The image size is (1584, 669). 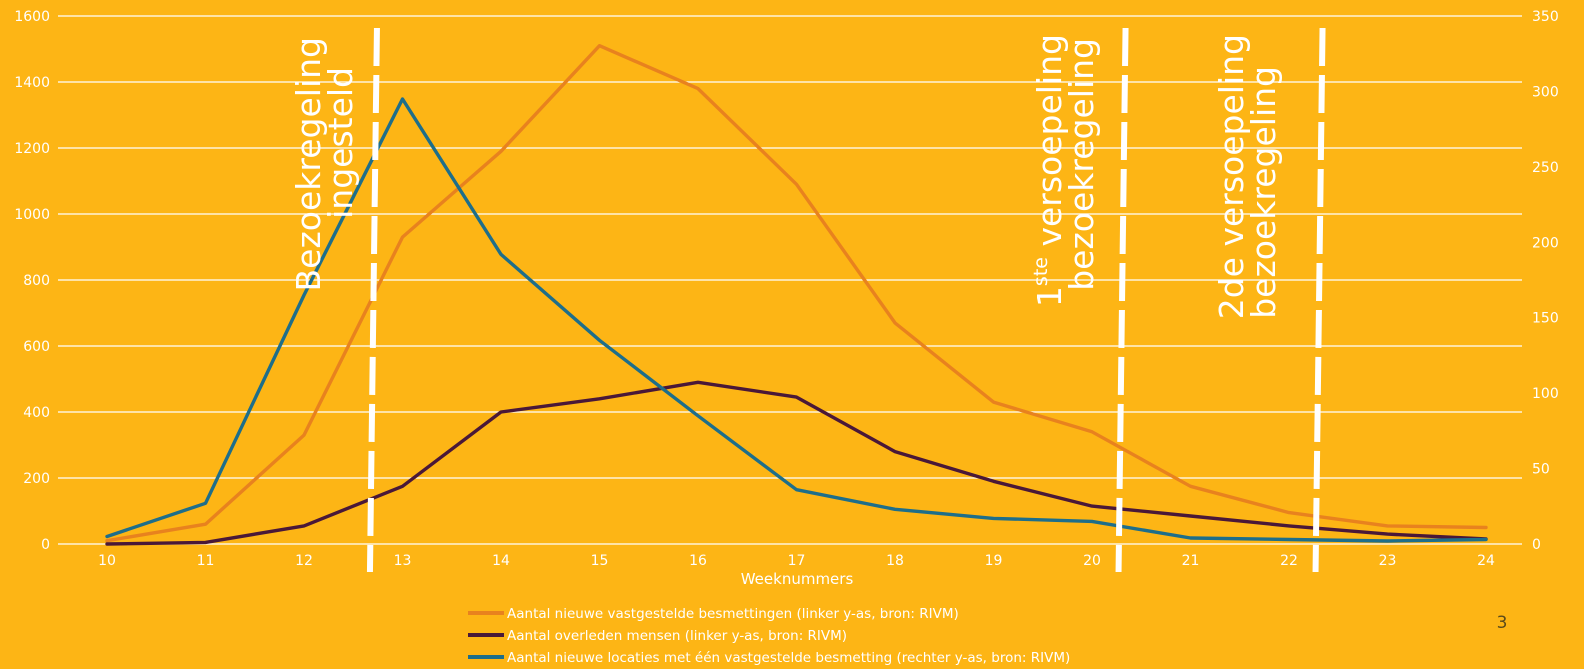 I want to click on left-y-tick-label: 1600, so click(x=32, y=17).